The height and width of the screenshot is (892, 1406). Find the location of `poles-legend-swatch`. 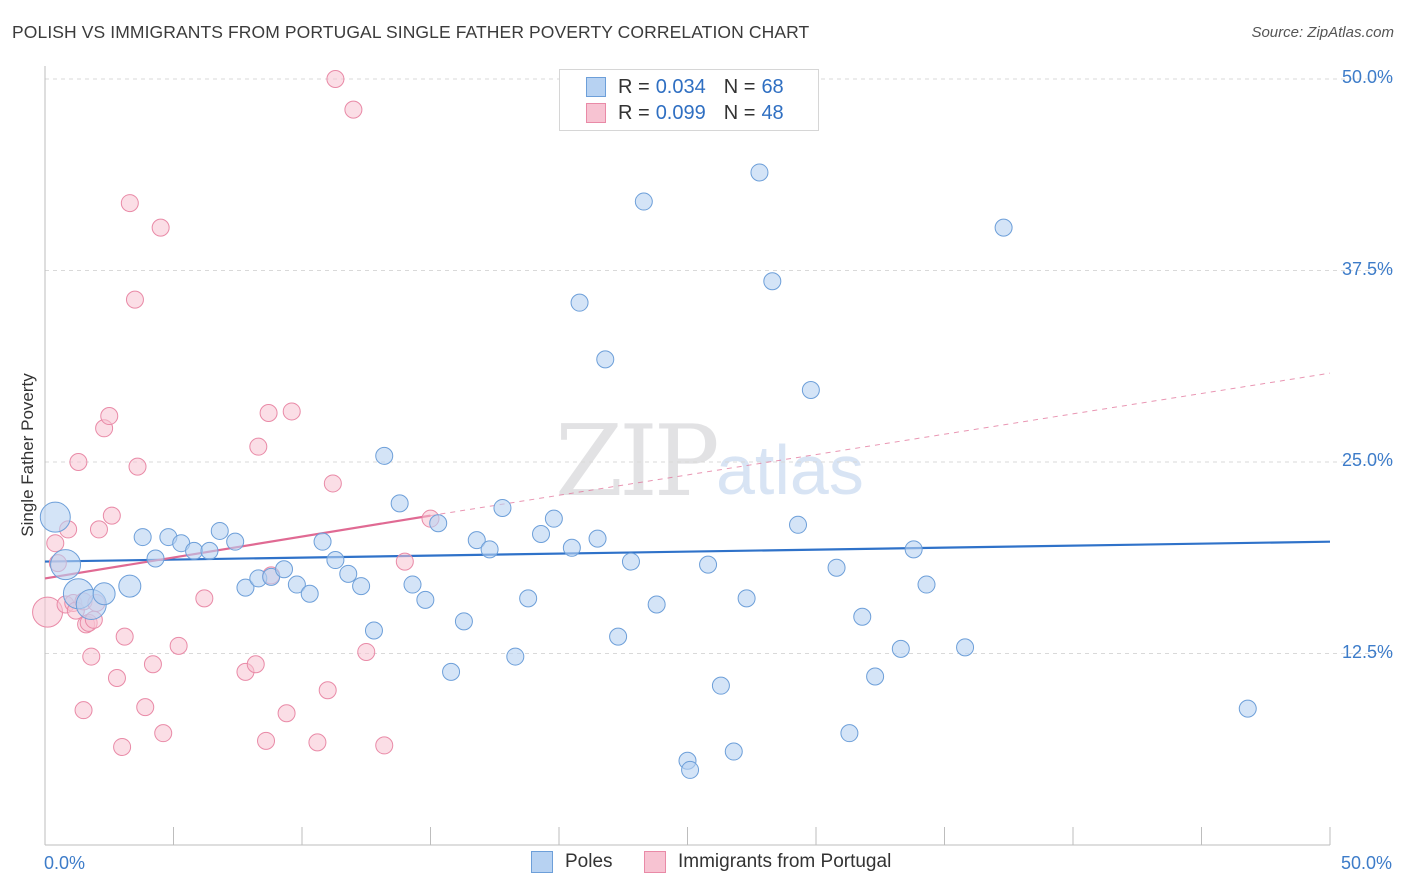

poles-legend-swatch is located at coordinates (542, 862).